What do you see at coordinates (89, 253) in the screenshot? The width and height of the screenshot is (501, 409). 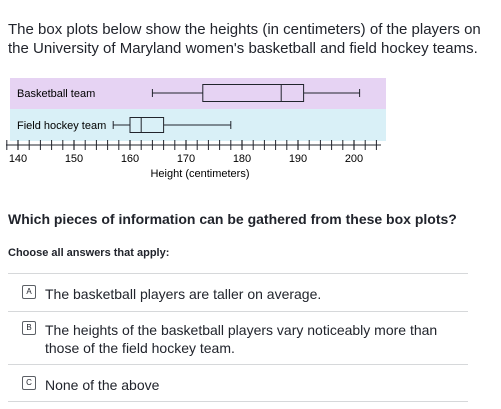 I see `instruction-text: Choose all answers that apply:` at bounding box center [89, 253].